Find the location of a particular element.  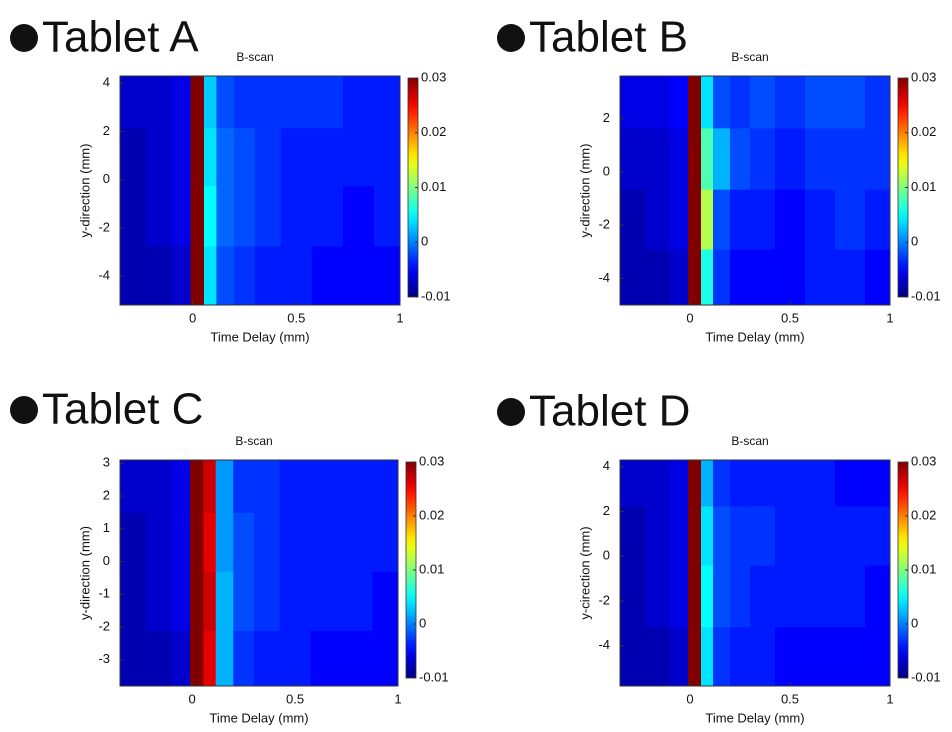

y-axis-label: y-direction (mm) is located at coordinates (84, 573).